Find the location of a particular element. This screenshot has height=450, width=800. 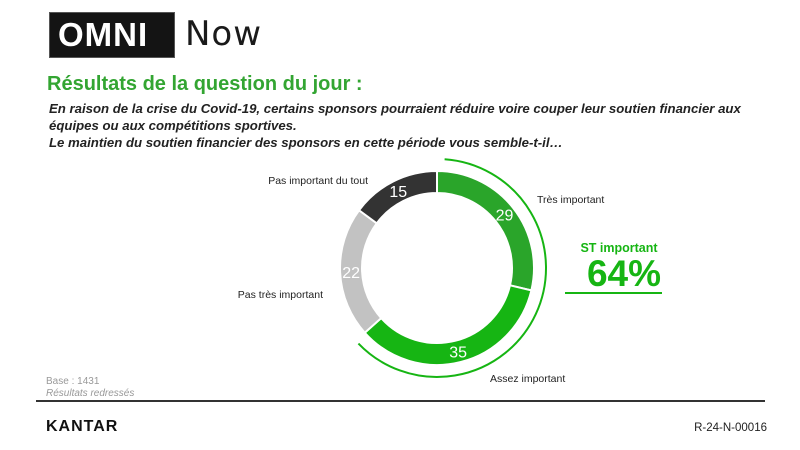

segment-pas-important-du-tout is located at coordinates (397, 197).